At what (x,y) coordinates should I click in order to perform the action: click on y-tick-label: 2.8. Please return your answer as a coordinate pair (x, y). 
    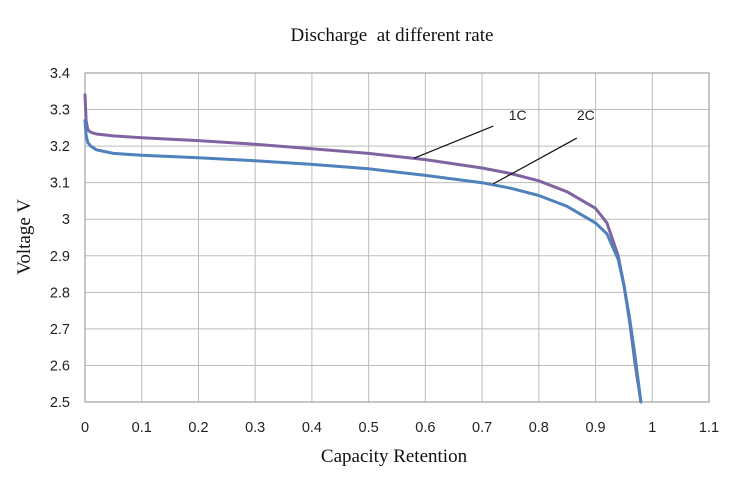
    Looking at the image, I should click on (60, 293).